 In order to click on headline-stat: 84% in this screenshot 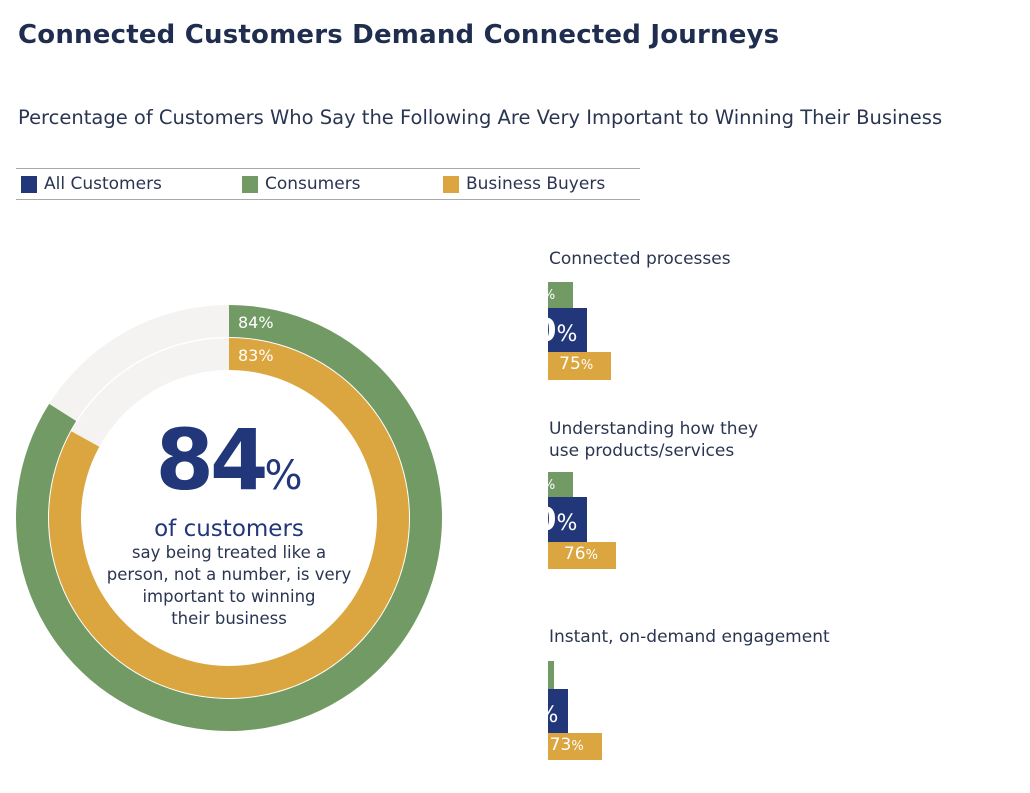, I will do `click(229, 467)`.